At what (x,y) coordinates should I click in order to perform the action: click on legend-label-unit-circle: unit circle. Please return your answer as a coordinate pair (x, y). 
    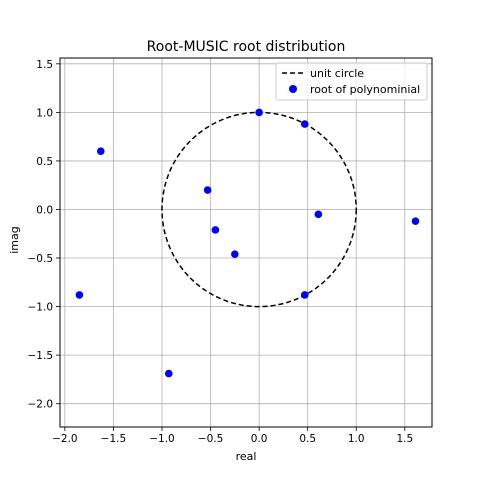
    Looking at the image, I should click on (337, 73).